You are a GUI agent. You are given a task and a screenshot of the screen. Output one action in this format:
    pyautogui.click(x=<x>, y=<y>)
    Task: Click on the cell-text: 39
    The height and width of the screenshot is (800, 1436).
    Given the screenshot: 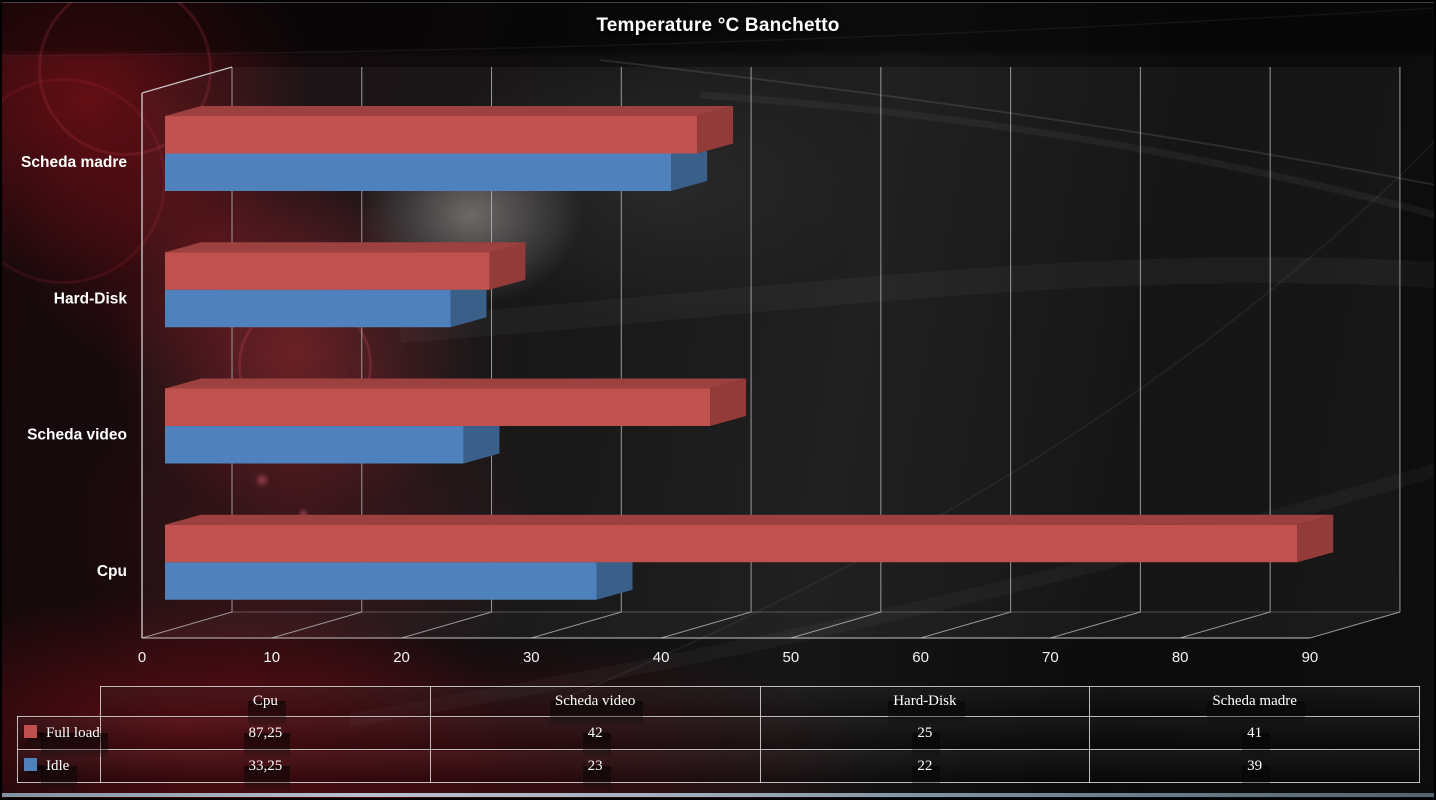 What is the action you would take?
    pyautogui.click(x=1256, y=773)
    